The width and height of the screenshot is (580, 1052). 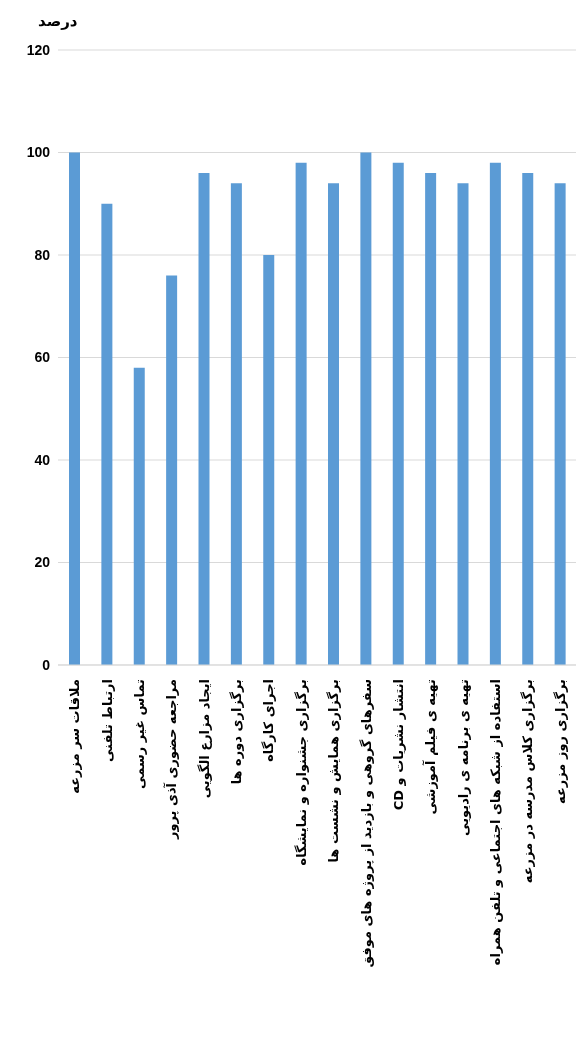 What do you see at coordinates (463, 757) in the screenshot?
I see `x-tick-label: تهیه ی برنامه ی رادیویی` at bounding box center [463, 757].